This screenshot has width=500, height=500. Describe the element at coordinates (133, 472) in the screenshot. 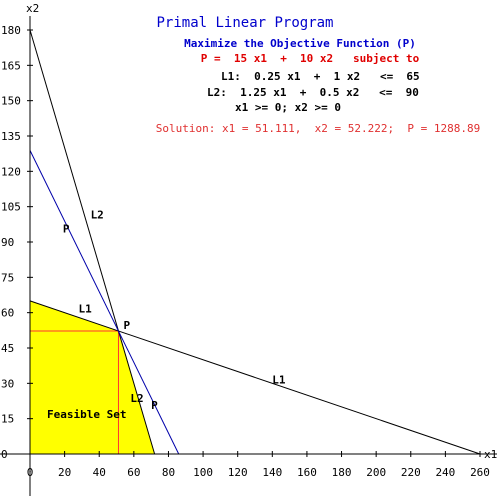

I see `x-tick-label: 60` at that location.